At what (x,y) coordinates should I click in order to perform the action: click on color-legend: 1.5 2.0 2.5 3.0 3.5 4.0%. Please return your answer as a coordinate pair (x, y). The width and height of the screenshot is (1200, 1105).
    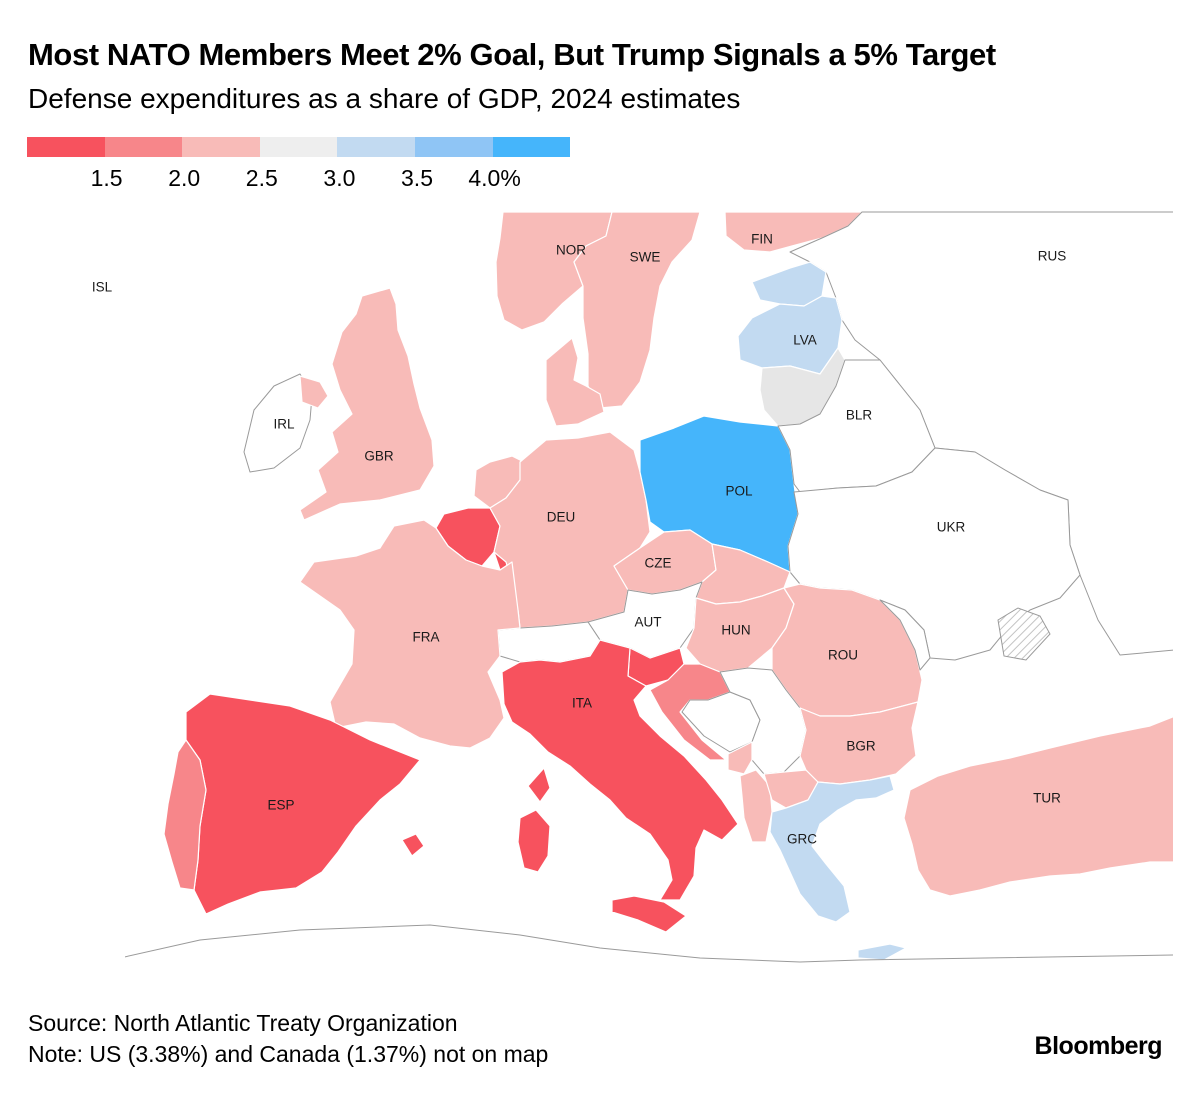
    Looking at the image, I should click on (300, 100).